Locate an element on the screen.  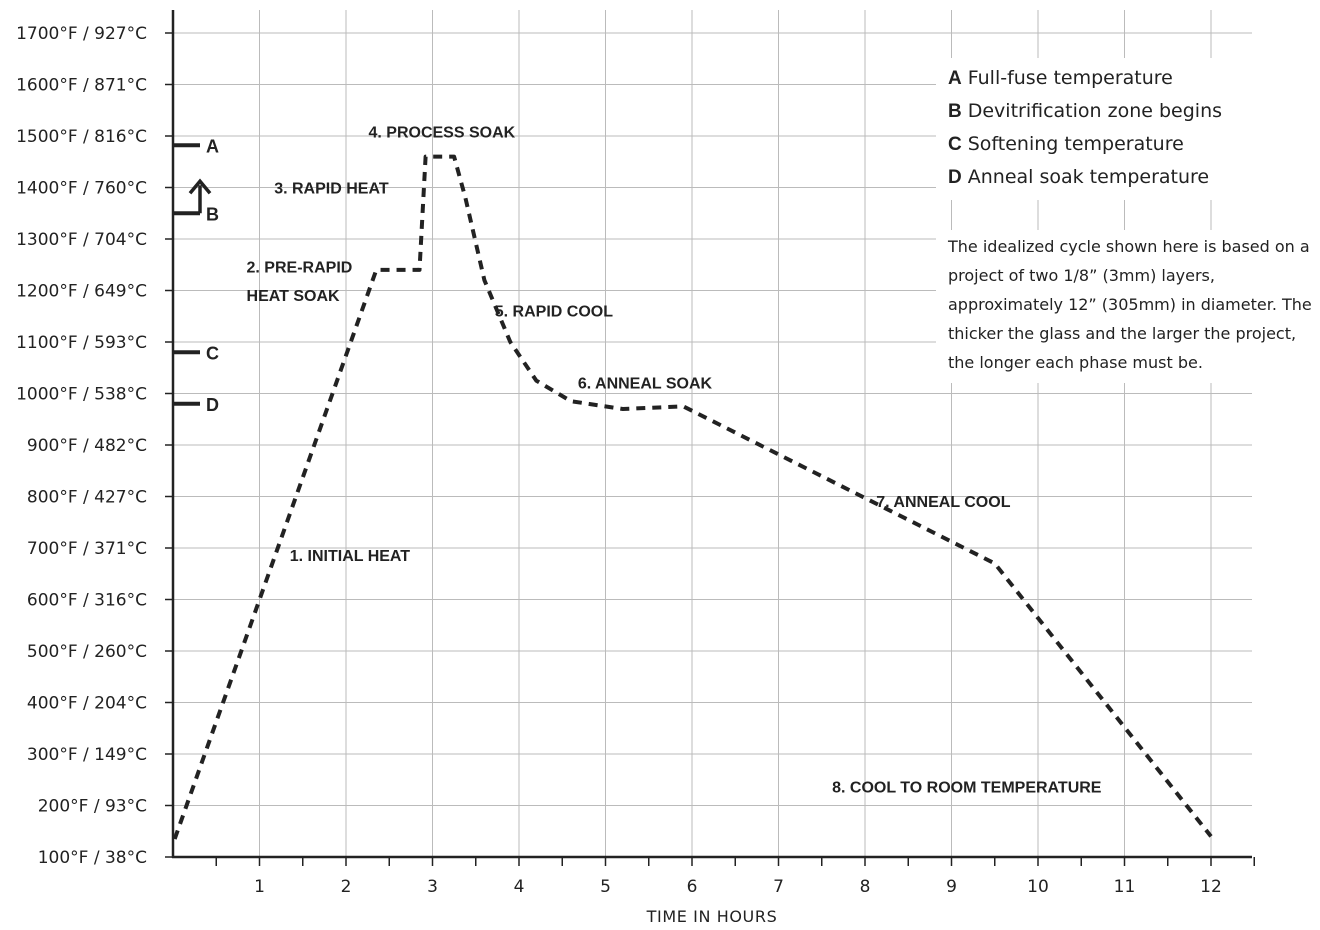
y-tick-label: 1500°F / 816°C is located at coordinates (81, 137).